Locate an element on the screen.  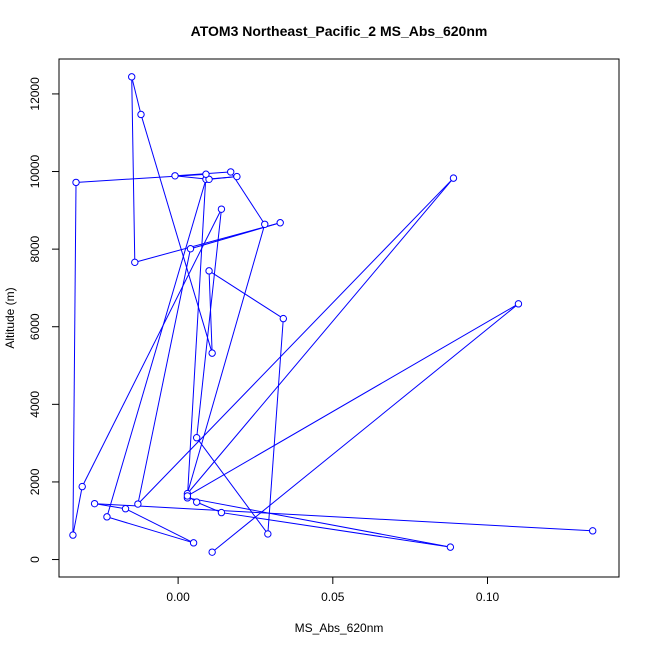
y-tick-label: 6000 is located at coordinates (35, 326).